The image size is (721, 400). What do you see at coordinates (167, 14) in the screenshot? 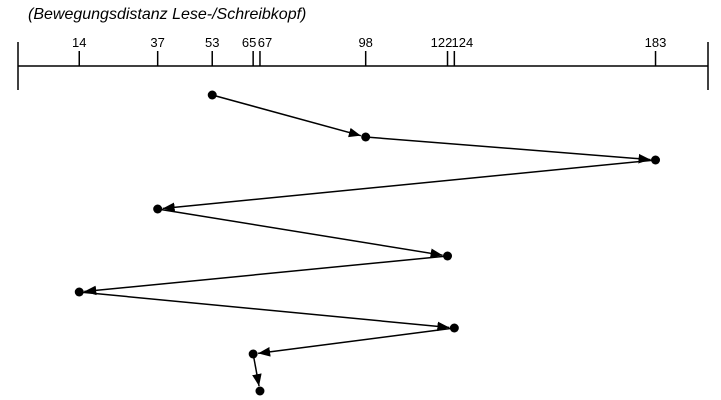
I see `diagram-title: (Bewegungsdistanz Lese-/Schreibkopf)` at bounding box center [167, 14].